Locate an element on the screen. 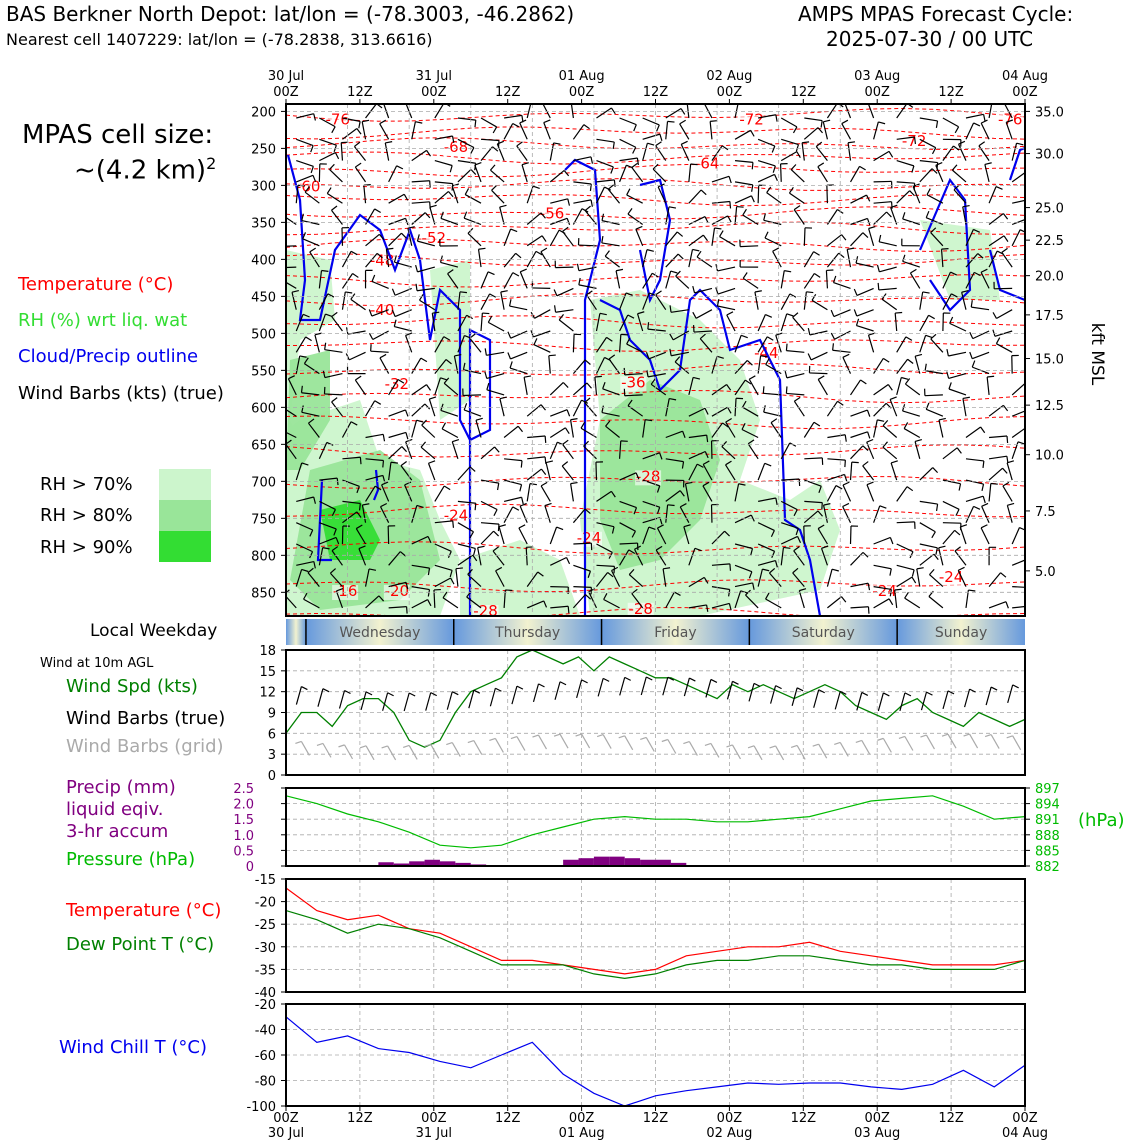 Image resolution: width=1140 pixels, height=1140 pixels. precip-tick-label: 1.5 is located at coordinates (243, 820).